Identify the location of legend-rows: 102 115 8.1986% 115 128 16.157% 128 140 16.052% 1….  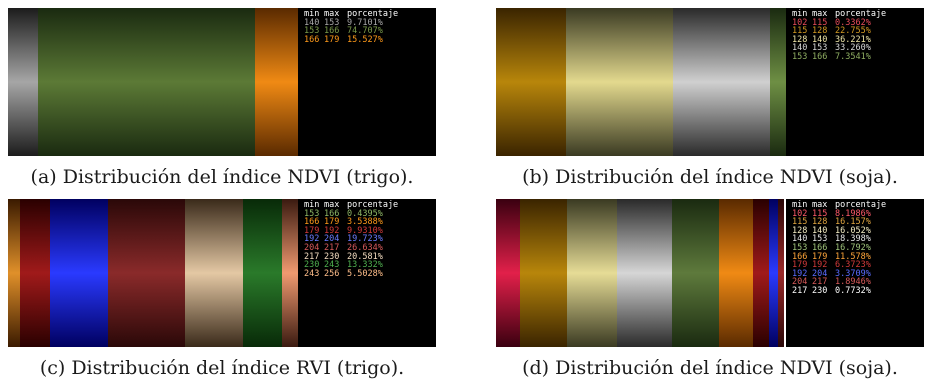
(857, 252).